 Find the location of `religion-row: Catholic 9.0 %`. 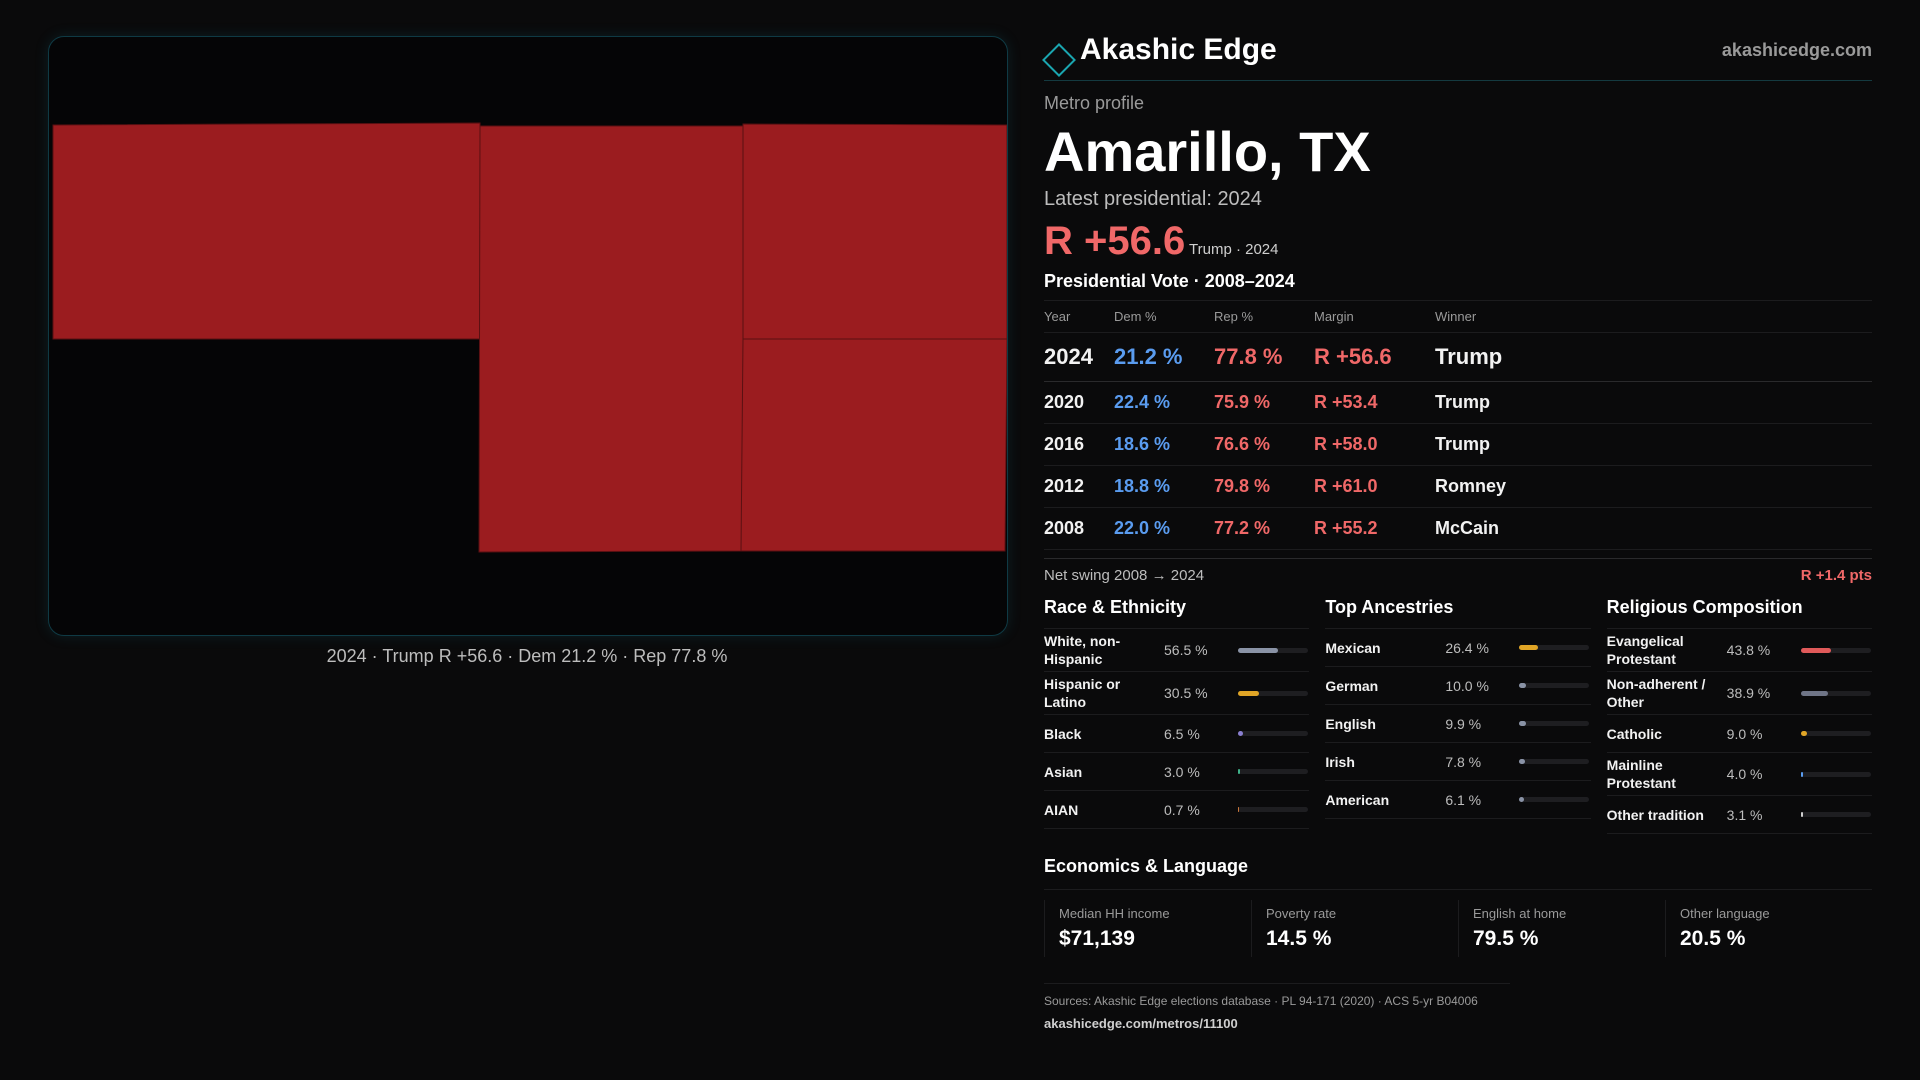

religion-row: Catholic 9.0 % is located at coordinates (1739, 734).